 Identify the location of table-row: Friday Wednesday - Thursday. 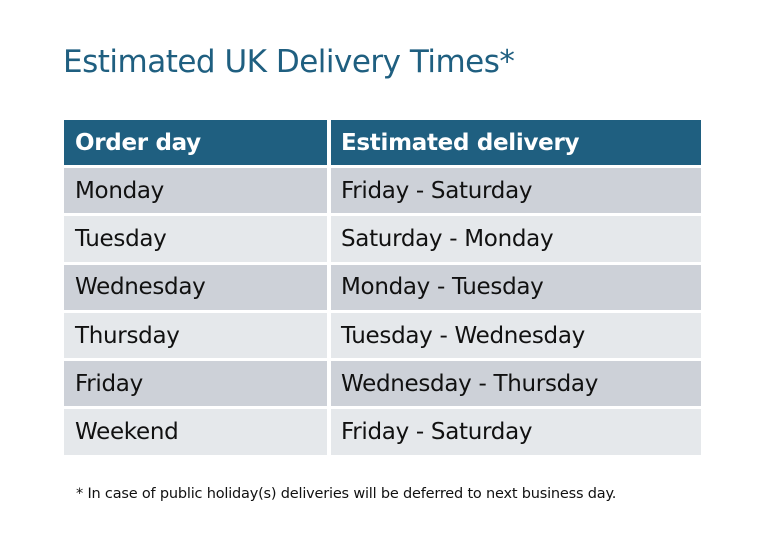
(382, 384).